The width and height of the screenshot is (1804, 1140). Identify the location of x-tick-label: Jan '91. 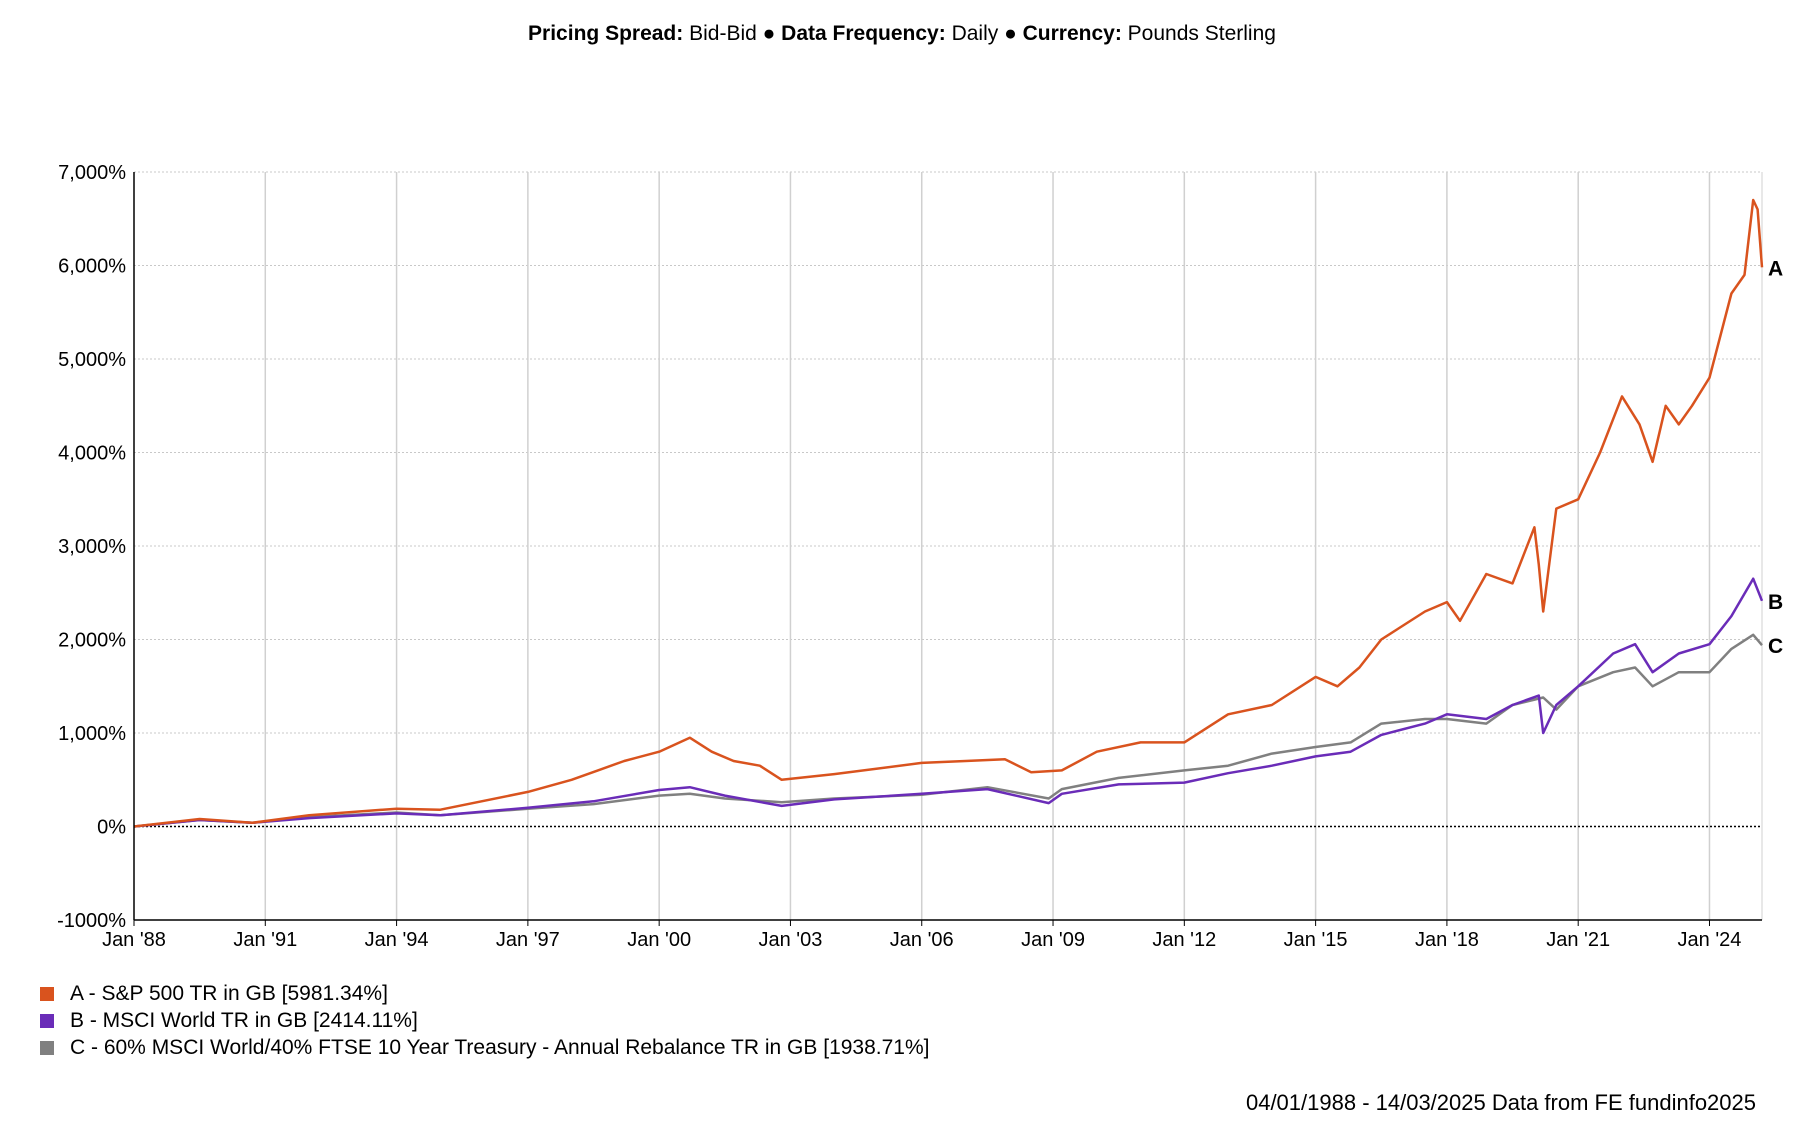
(265, 940).